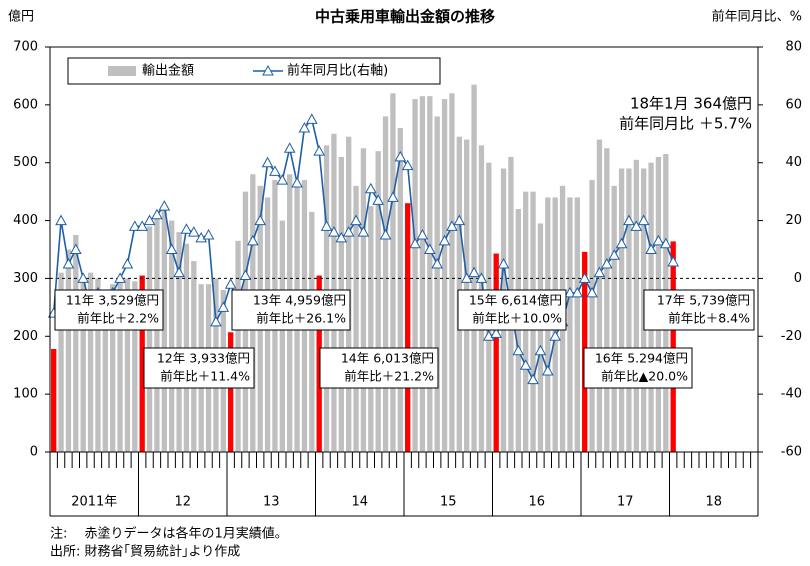 The width and height of the screenshot is (810, 566). What do you see at coordinates (791, 336) in the screenshot?
I see `y2-tick-label: -20` at bounding box center [791, 336].